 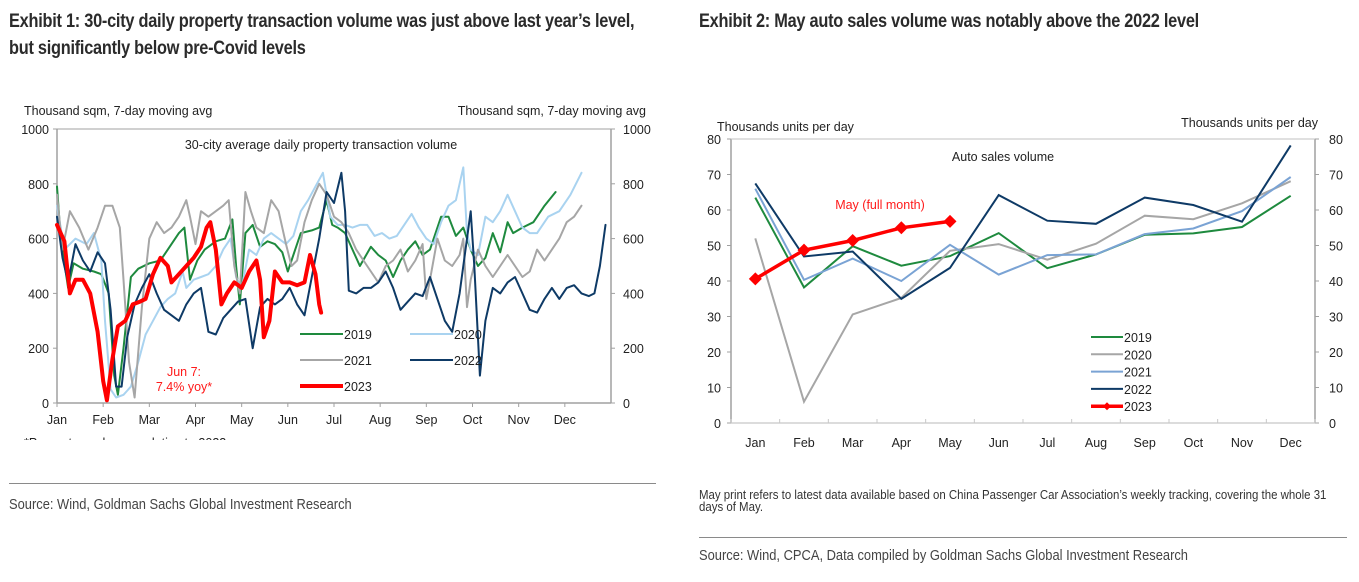 I want to click on x-tick-label-2: Mar, so click(x=853, y=443).